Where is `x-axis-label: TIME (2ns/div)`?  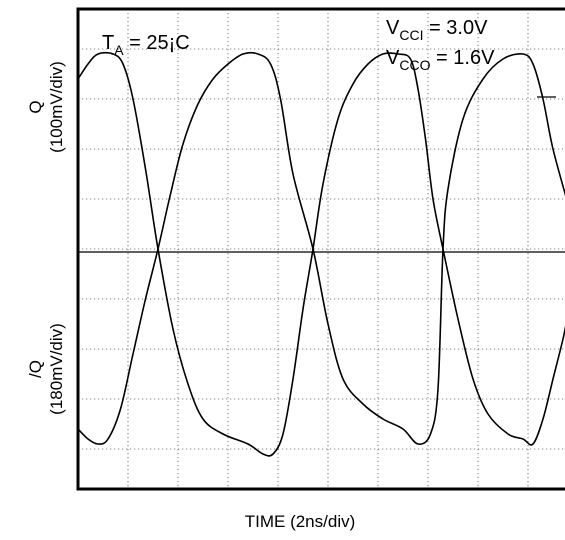
x-axis-label: TIME (2ns/div) is located at coordinates (300, 521).